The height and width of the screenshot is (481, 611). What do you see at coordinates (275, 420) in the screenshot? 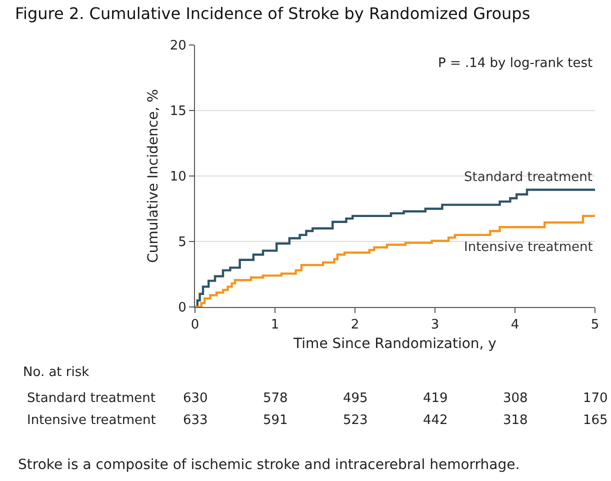
I see `text: 591` at bounding box center [275, 420].